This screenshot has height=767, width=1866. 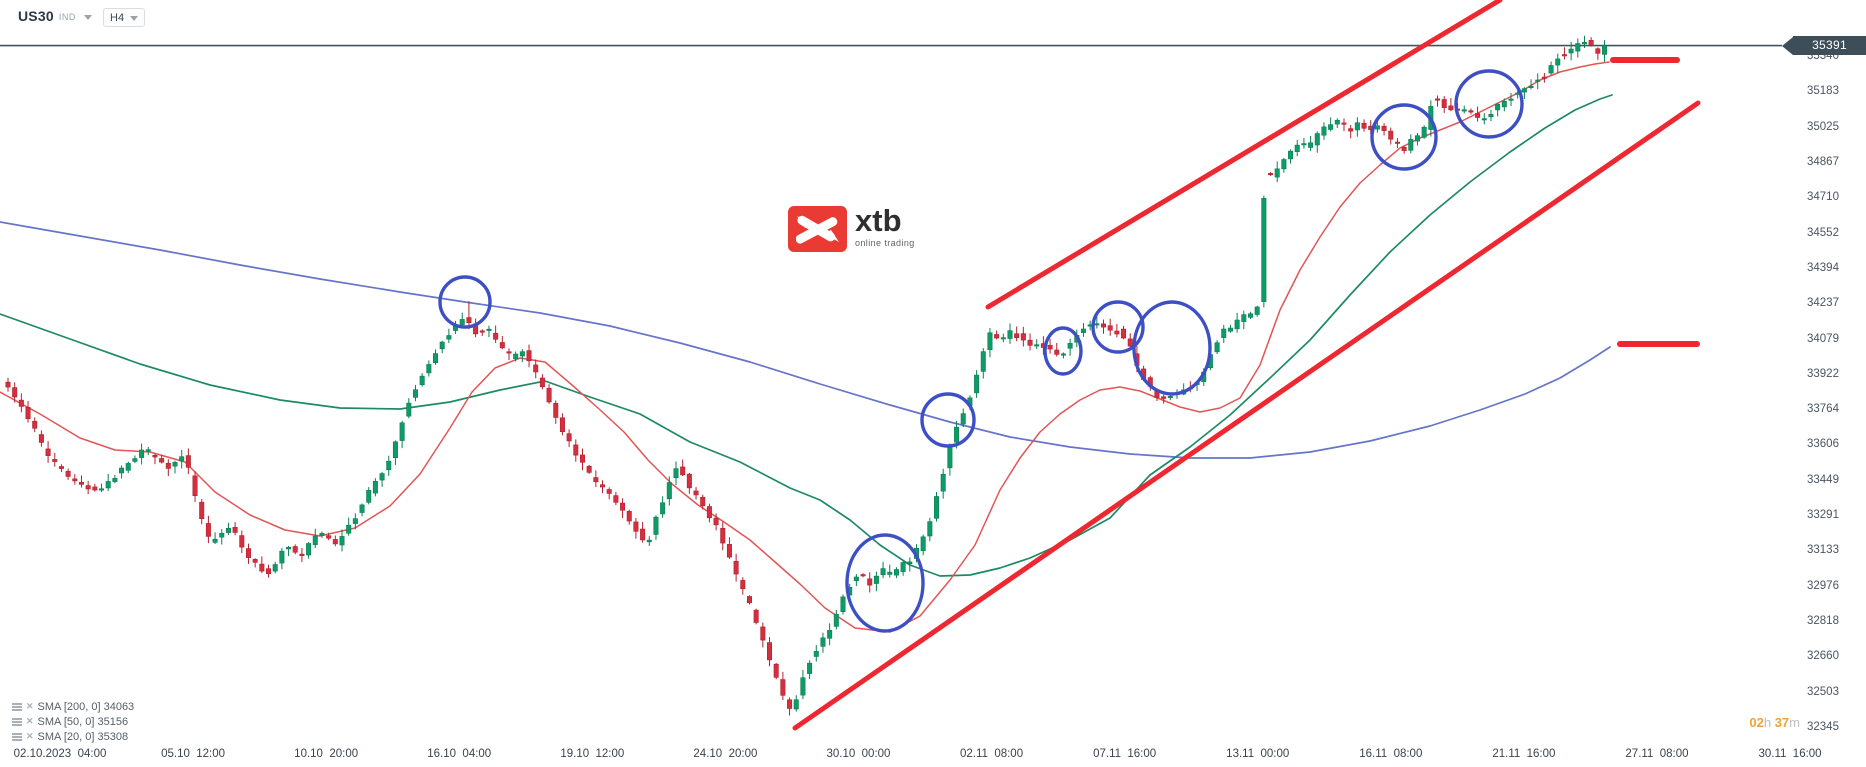 I want to click on price-tick-label: 34710, so click(x=1823, y=197).